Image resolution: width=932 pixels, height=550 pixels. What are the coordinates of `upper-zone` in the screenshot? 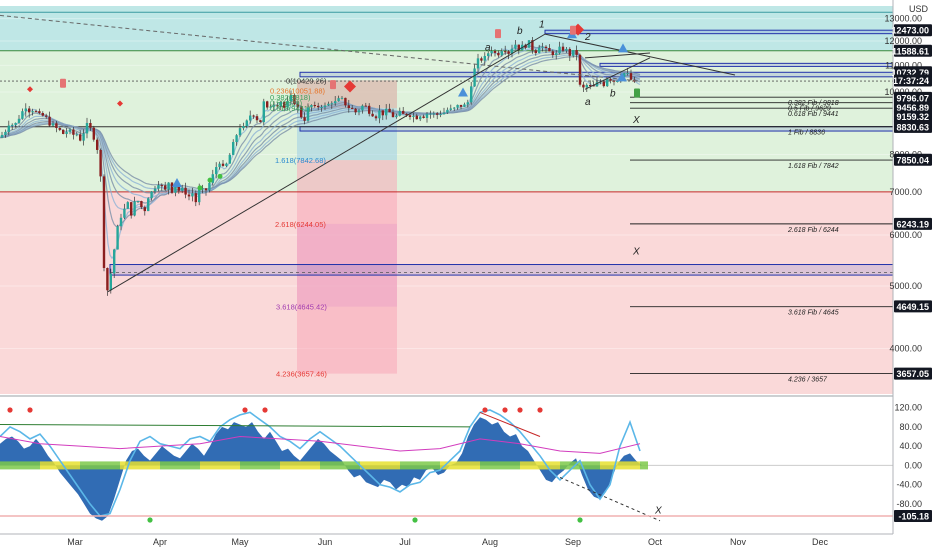 It's located at (446, 28).